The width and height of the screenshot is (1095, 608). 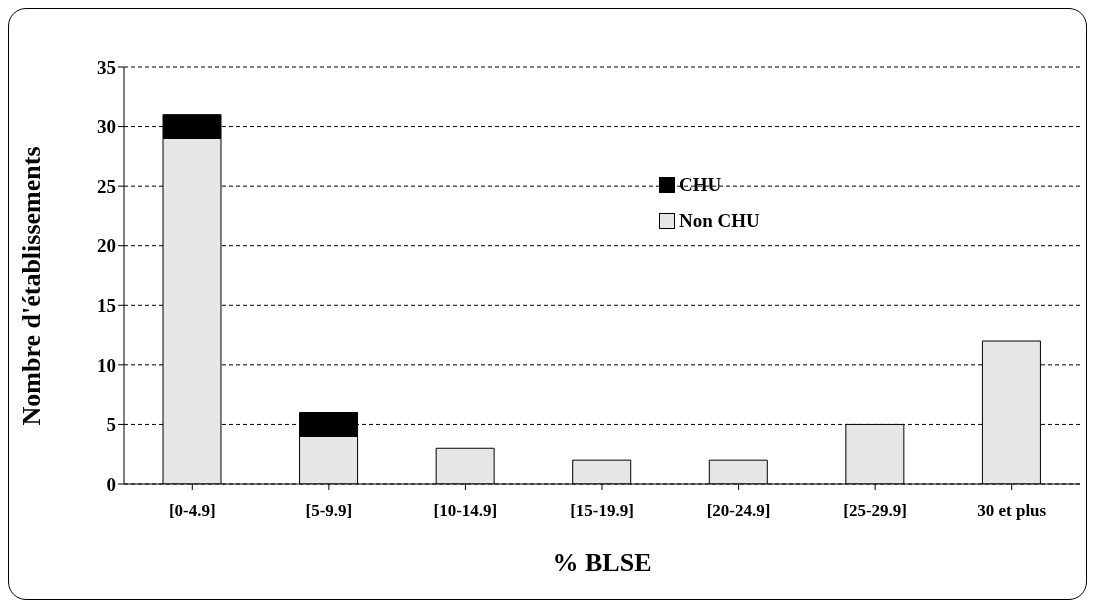 I want to click on y-tick-label: 20, so click(x=106, y=246).